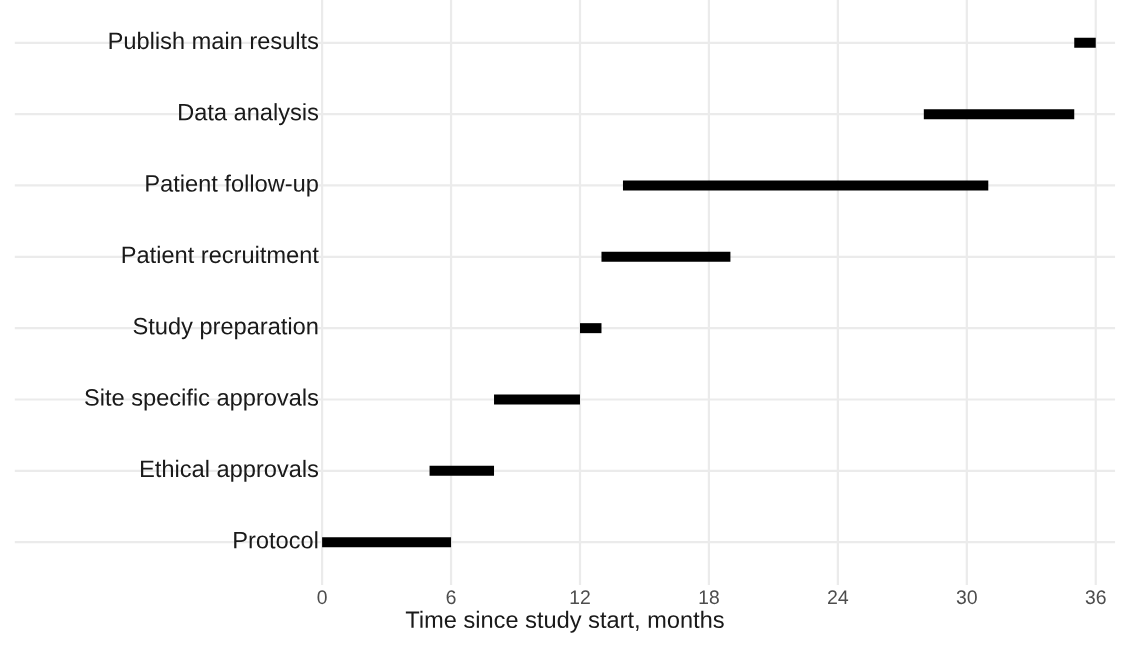 Image resolution: width=1139 pixels, height=661 pixels. I want to click on y-tick-label: Study preparation, so click(225, 328).